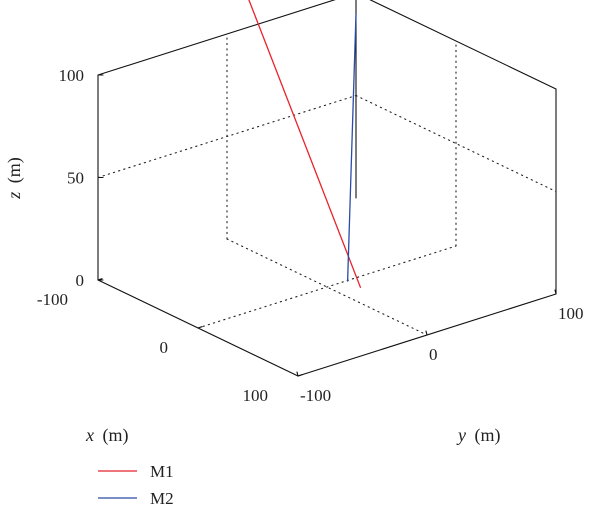 Image resolution: width=600 pixels, height=516 pixels. Describe the element at coordinates (461, 435) in the screenshot. I see `y-axis-label-name: y` at that location.